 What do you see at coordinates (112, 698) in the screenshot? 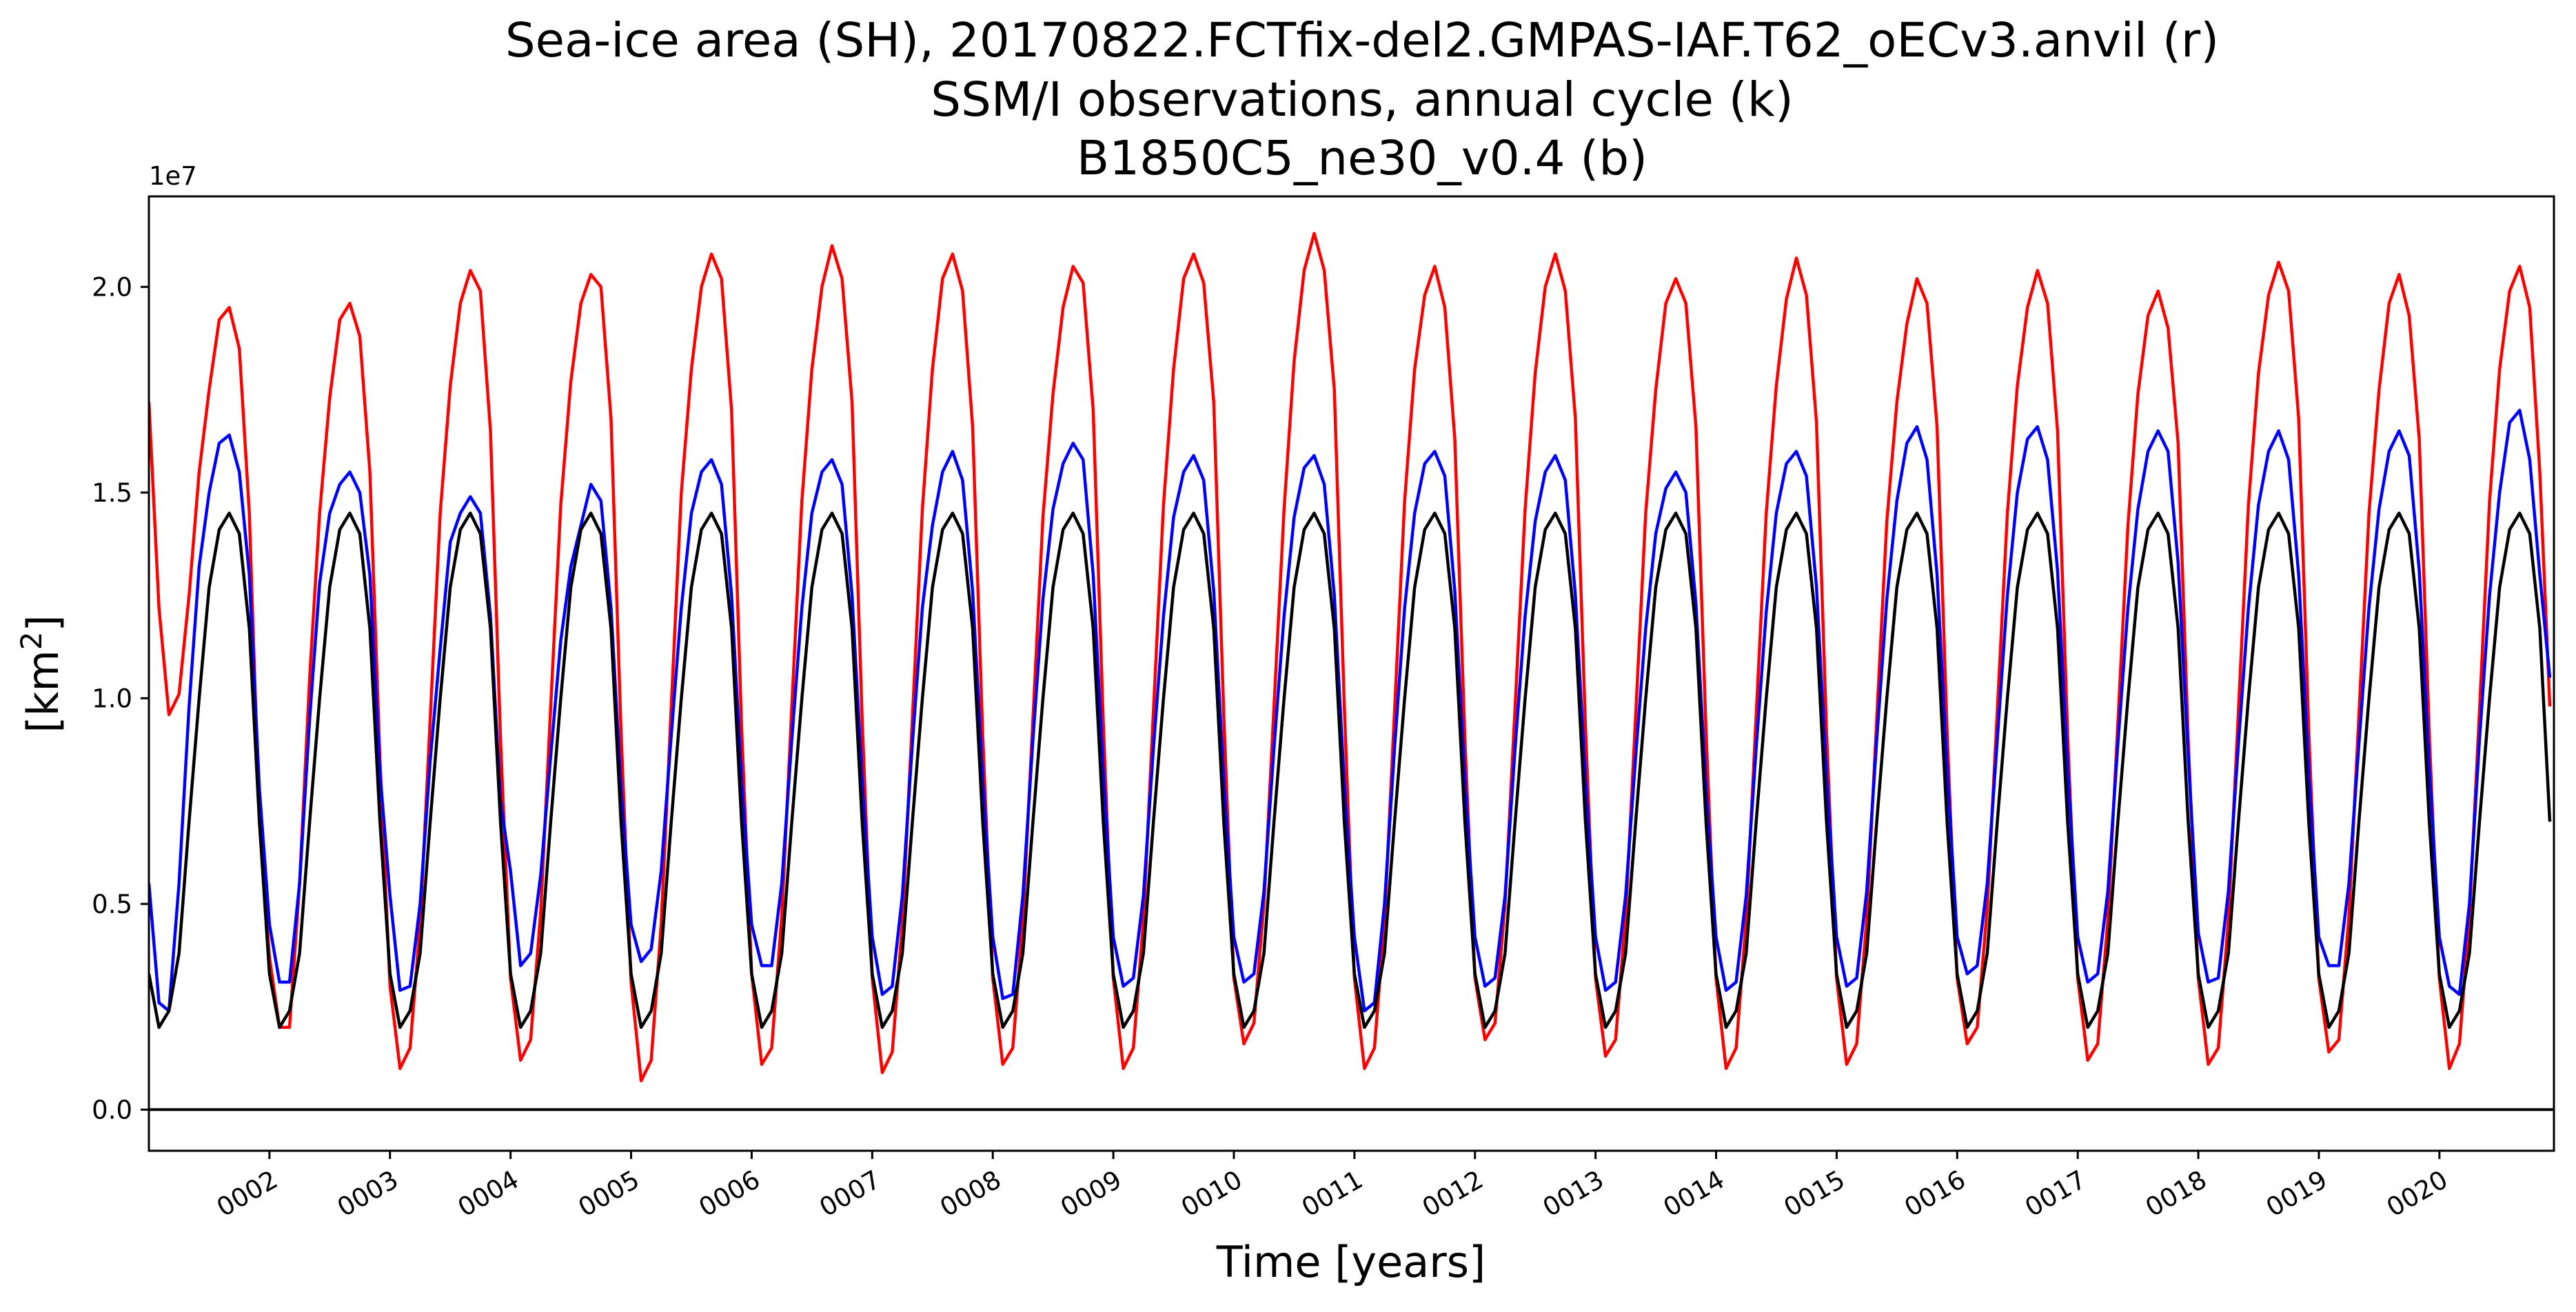
I see `y-tick-label: 1.0` at bounding box center [112, 698].